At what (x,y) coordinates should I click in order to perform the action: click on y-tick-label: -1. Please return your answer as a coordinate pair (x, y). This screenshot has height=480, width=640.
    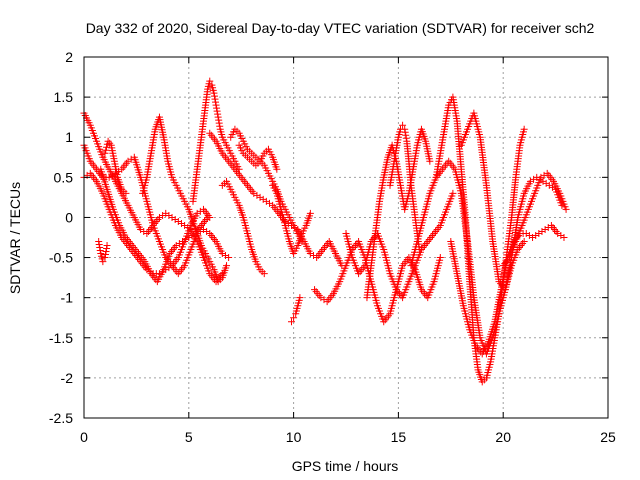
    Looking at the image, I should click on (67, 298).